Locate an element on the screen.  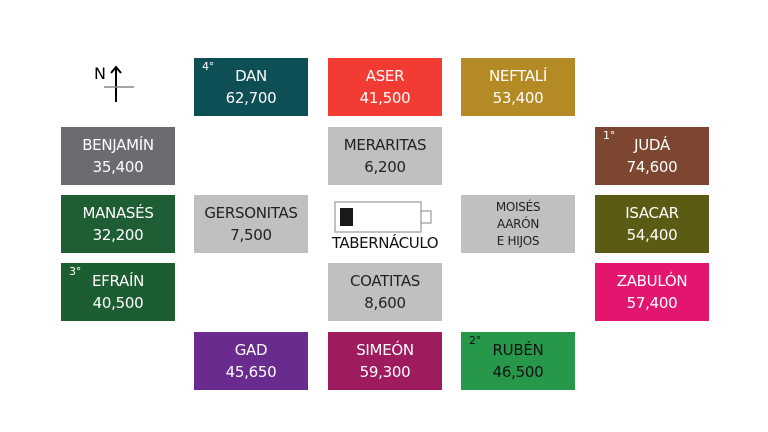
levite-name: COATITAS is located at coordinates (385, 281).